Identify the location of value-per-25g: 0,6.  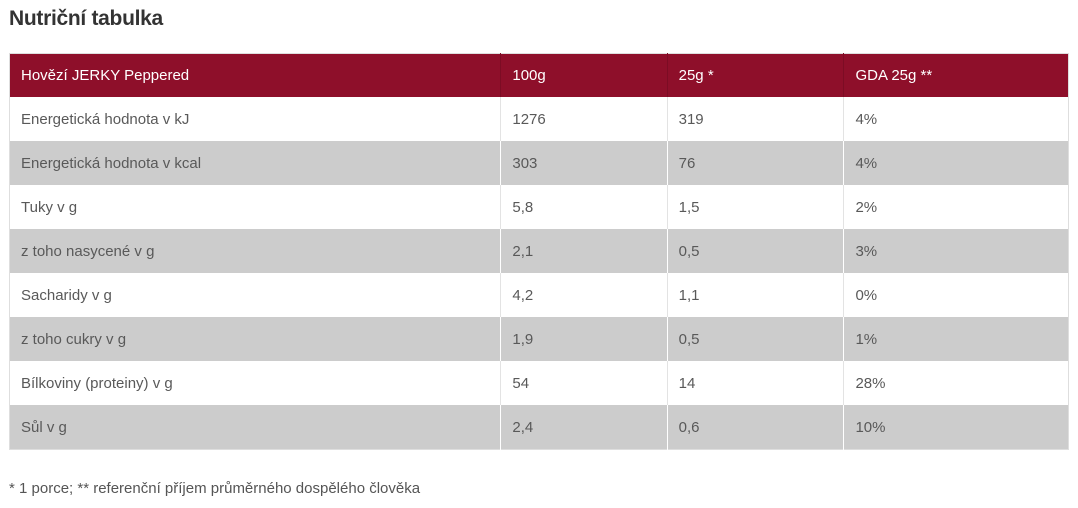
(755, 427).